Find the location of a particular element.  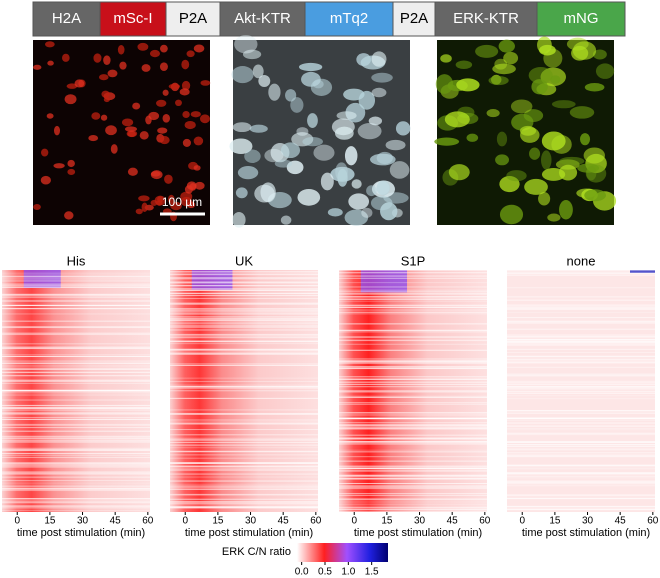

construct-segment is located at coordinates (414, 19).